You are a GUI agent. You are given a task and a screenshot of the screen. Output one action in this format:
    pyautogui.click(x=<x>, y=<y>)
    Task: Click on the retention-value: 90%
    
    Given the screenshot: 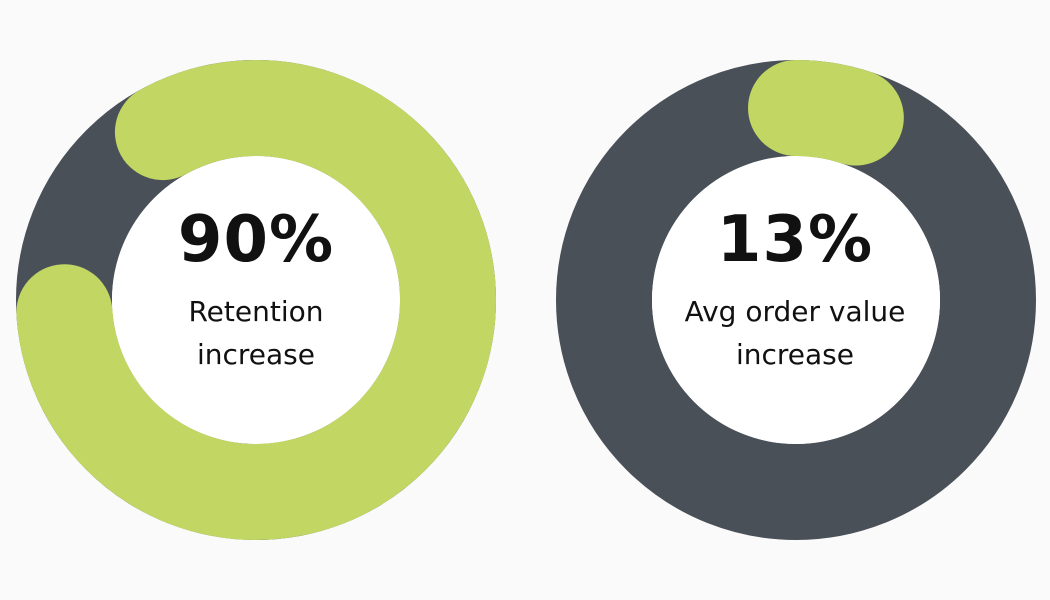 What is the action you would take?
    pyautogui.click(x=256, y=240)
    